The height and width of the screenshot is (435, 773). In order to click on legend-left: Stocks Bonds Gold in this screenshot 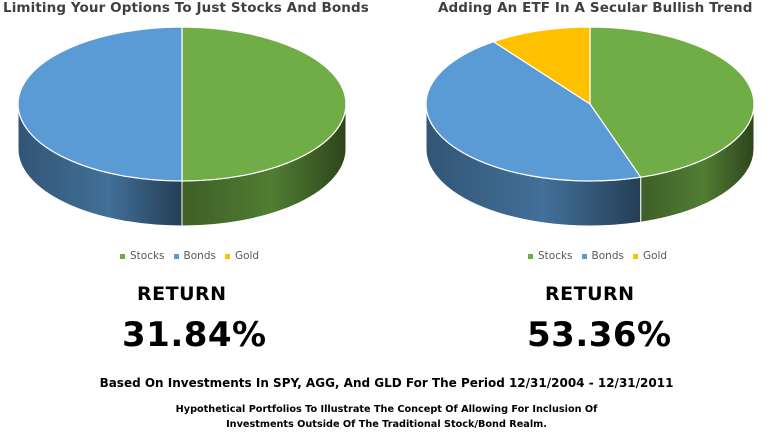, I will do `click(189, 256)`.